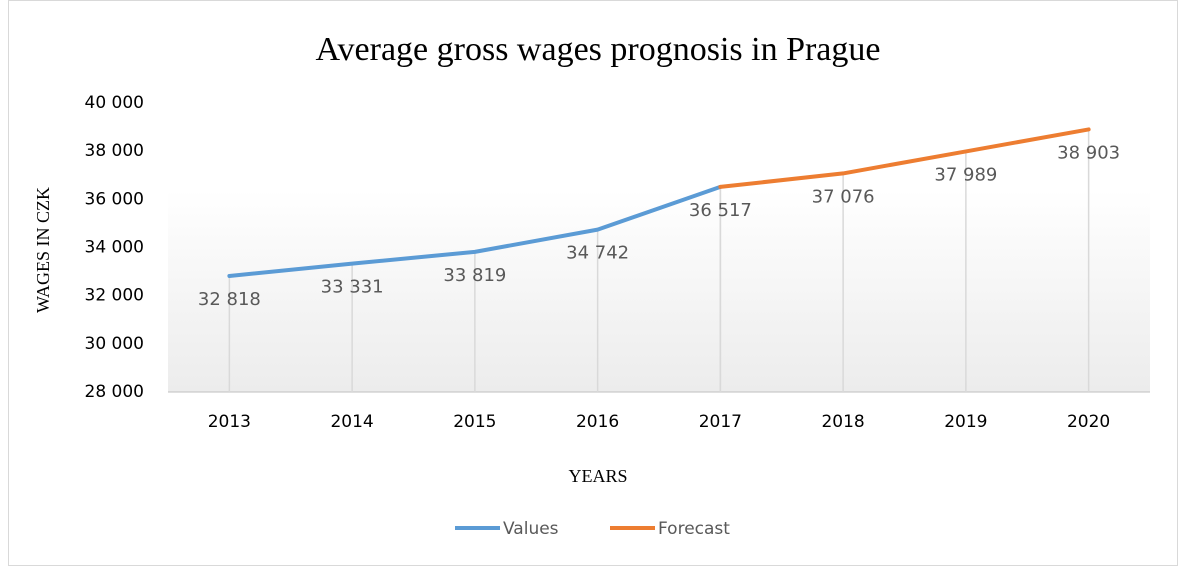  Describe the element at coordinates (229, 422) in the screenshot. I see `x-tick-label: 2013` at that location.